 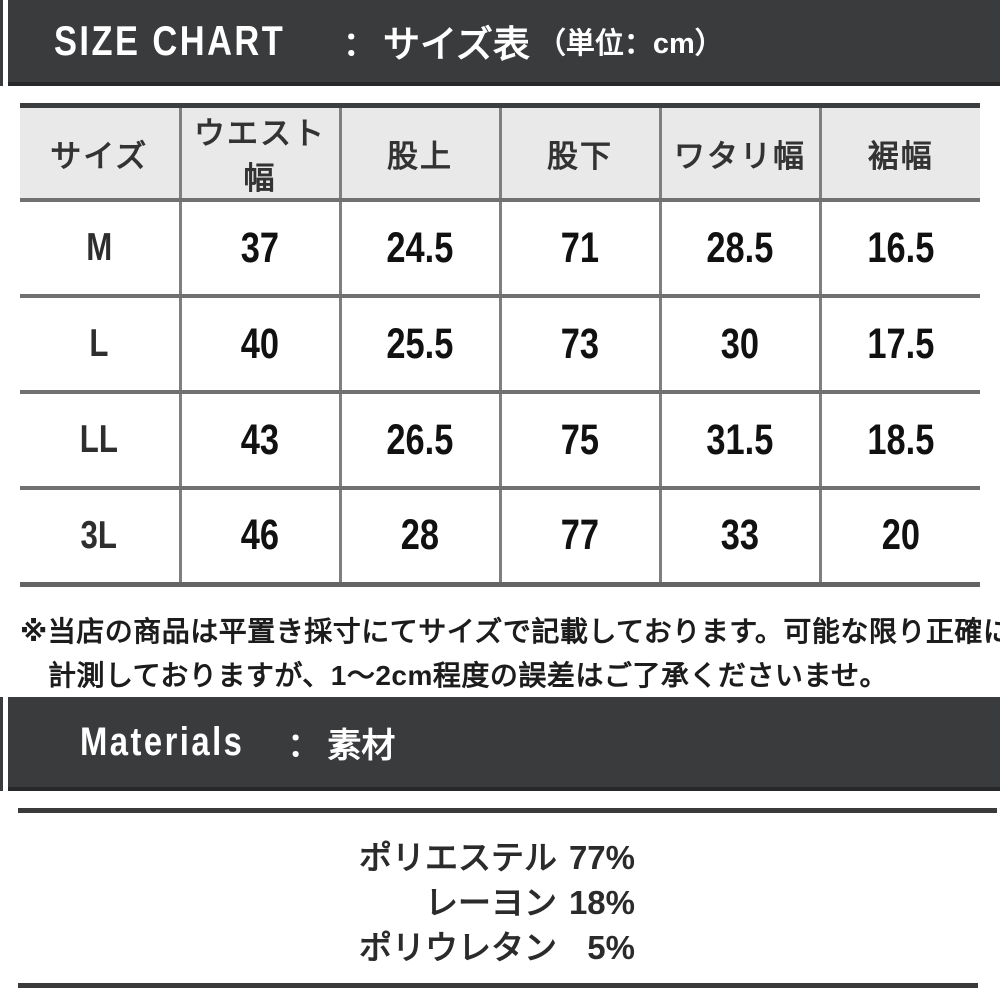 What do you see at coordinates (498, 985) in the screenshot?
I see `materials-bottom-rule` at bounding box center [498, 985].